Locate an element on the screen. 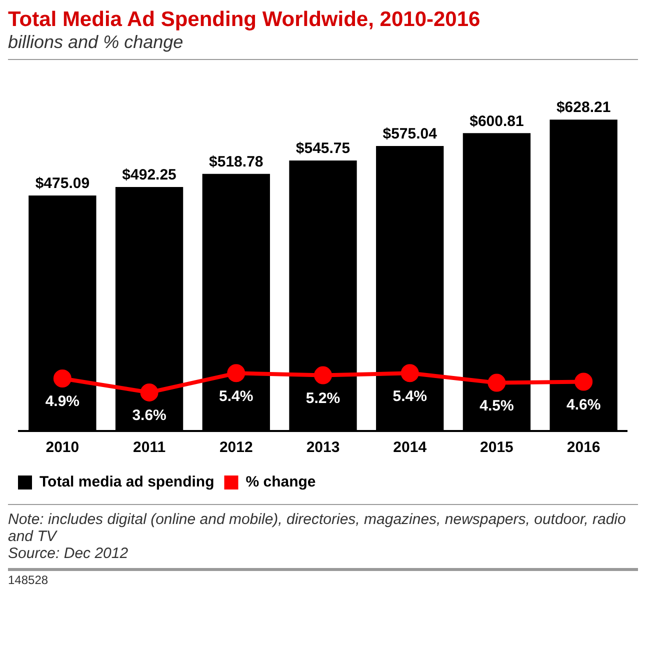 This screenshot has width=653, height=648. text: 148528 is located at coordinates (323, 577).